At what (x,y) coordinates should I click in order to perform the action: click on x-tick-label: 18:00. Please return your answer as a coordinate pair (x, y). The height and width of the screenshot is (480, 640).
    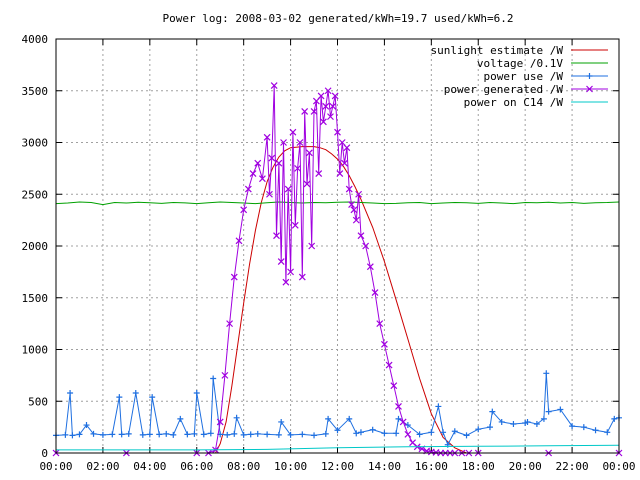
    Looking at the image, I should click on (478, 466).